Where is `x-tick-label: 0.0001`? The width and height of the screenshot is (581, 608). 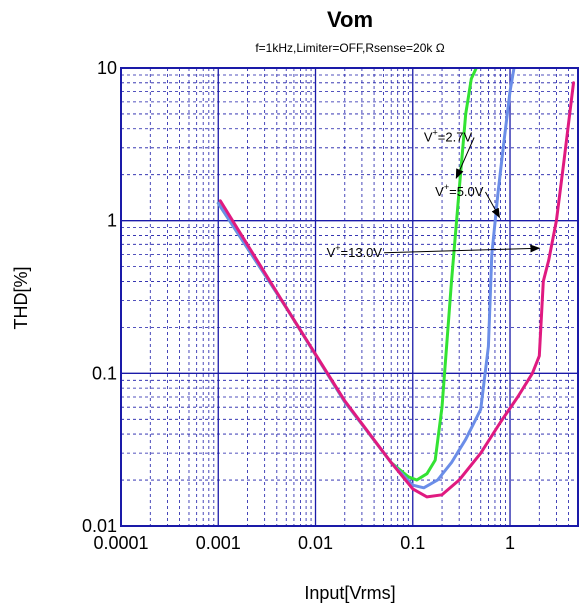 x-tick-label: 0.0001 is located at coordinates (120, 543).